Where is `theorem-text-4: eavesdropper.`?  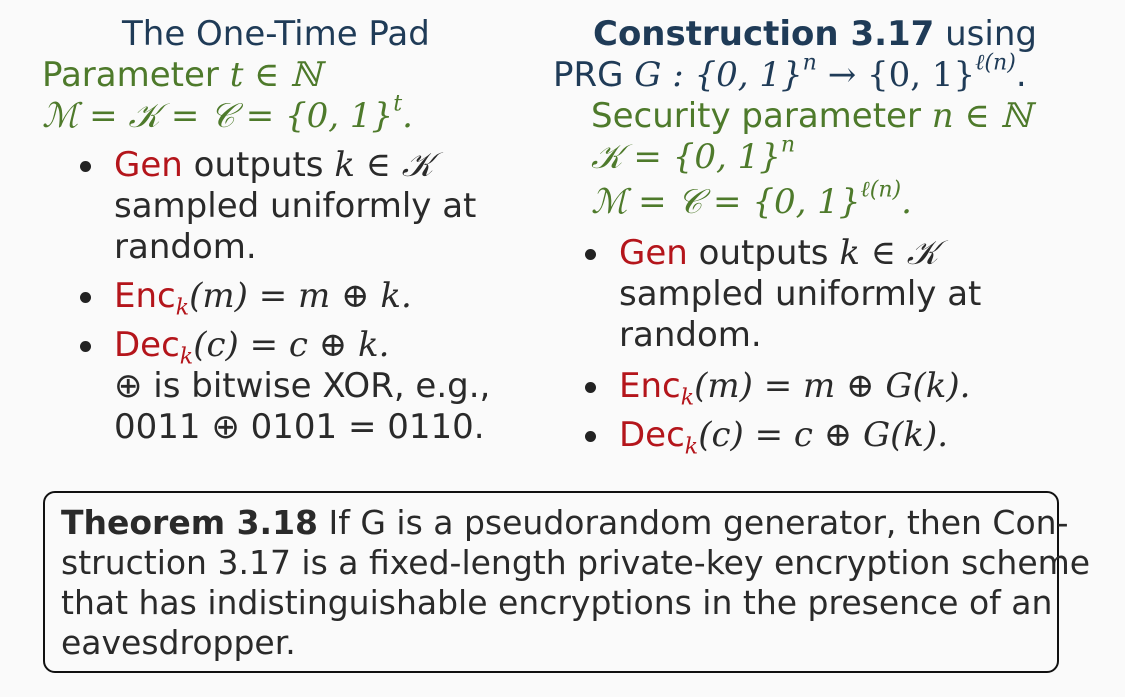 theorem-text-4: eavesdropper. is located at coordinates (178, 642).